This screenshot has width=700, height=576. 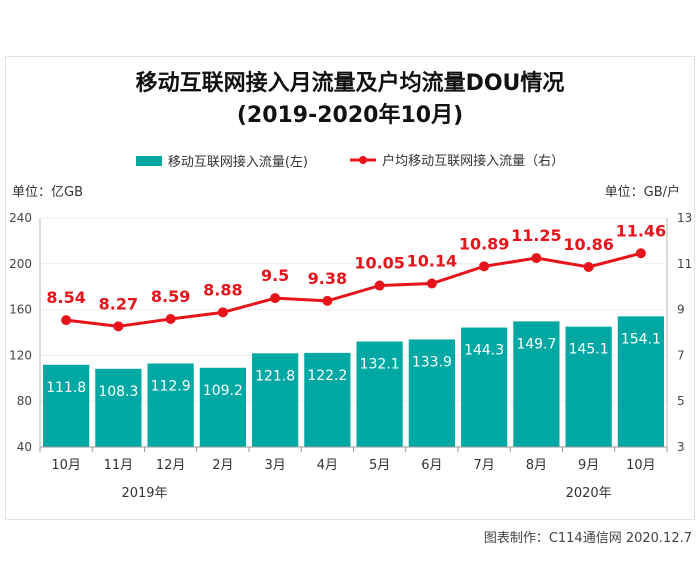 I want to click on line-value-label: 8.27, so click(x=118, y=303).